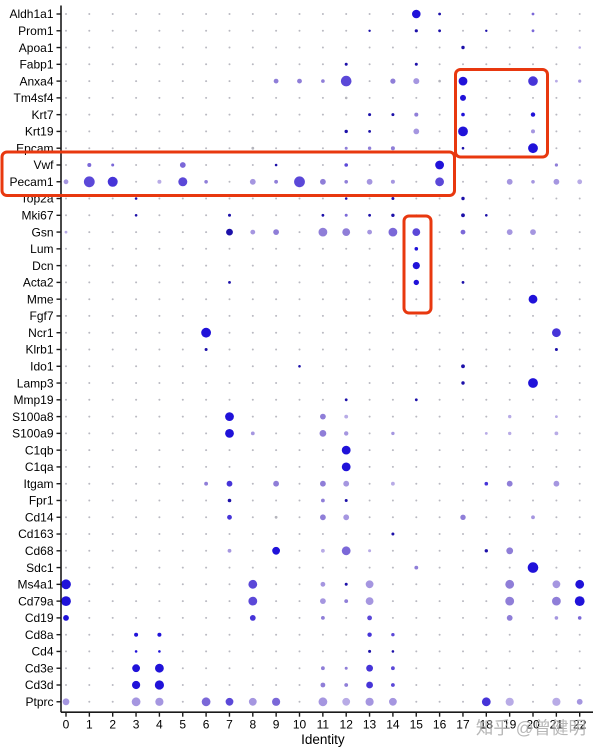  I want to click on y-axis-label-Ido1: Ido1, so click(42, 366).